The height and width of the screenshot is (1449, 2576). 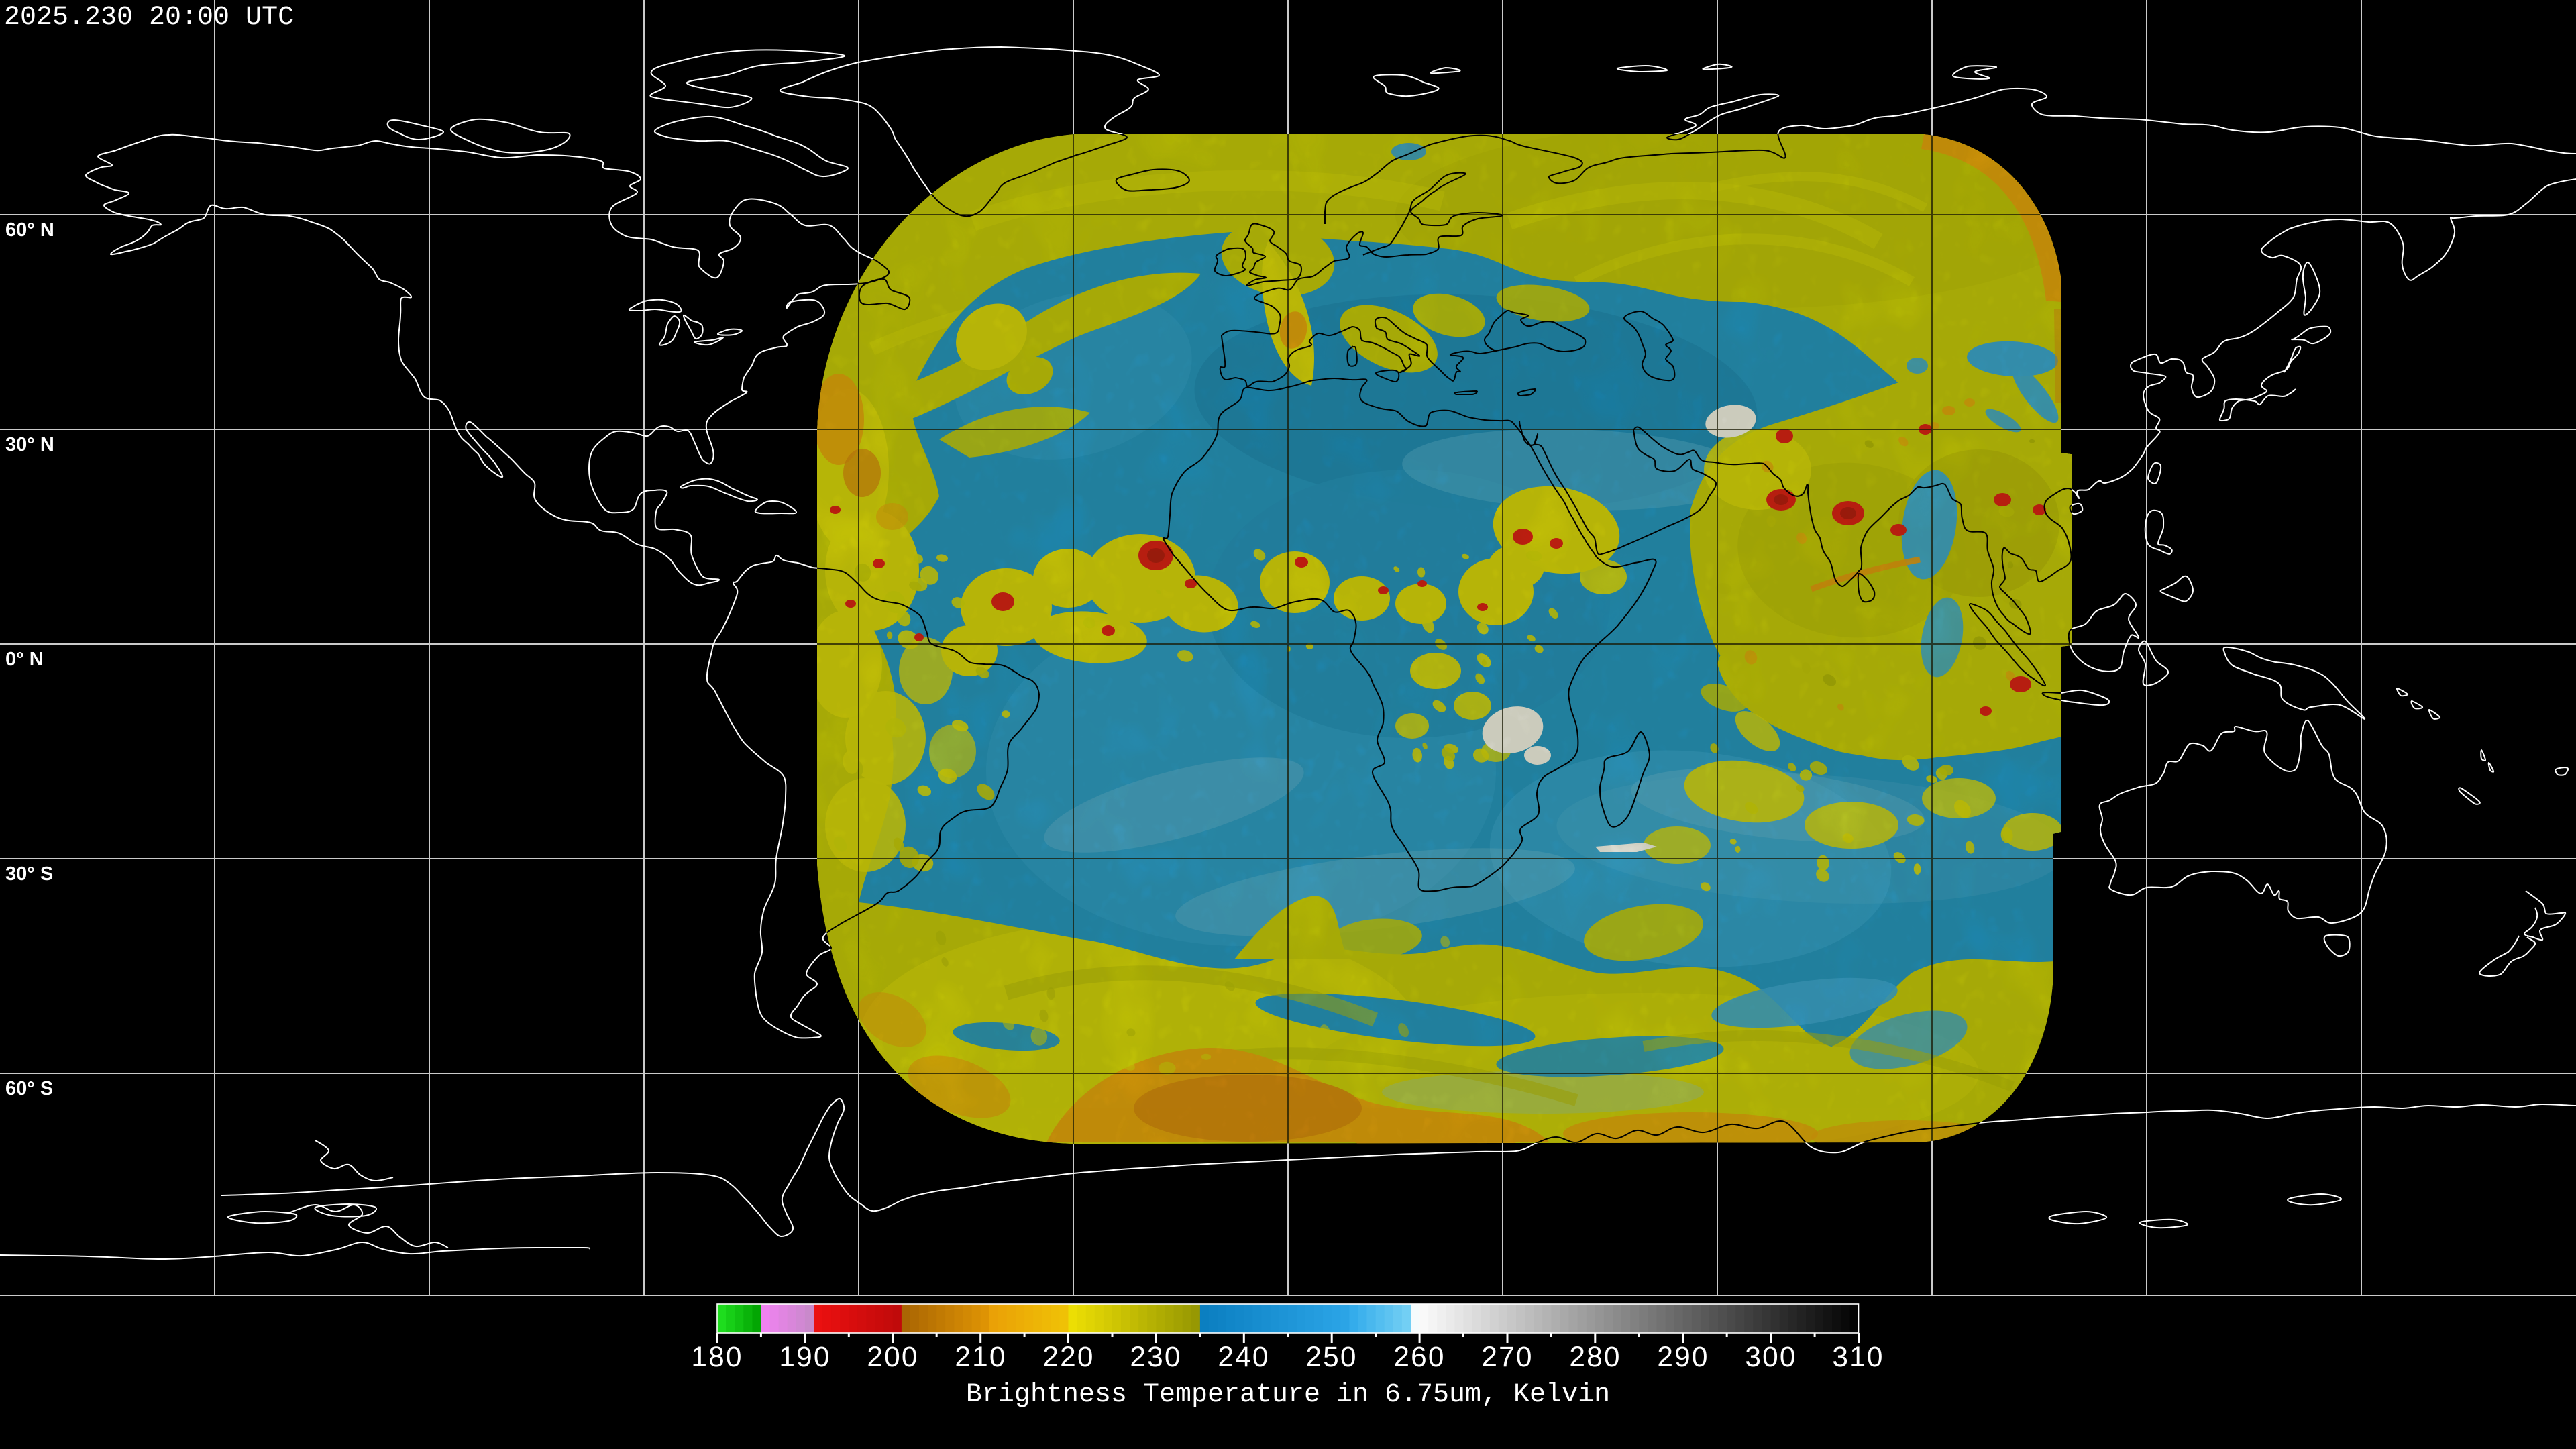 What do you see at coordinates (1288, 1395) in the screenshot?
I see `svg-text:Brightness Temperature in 6.75: Brightness Temperature in 6.75um, Kelvin` at bounding box center [1288, 1395].